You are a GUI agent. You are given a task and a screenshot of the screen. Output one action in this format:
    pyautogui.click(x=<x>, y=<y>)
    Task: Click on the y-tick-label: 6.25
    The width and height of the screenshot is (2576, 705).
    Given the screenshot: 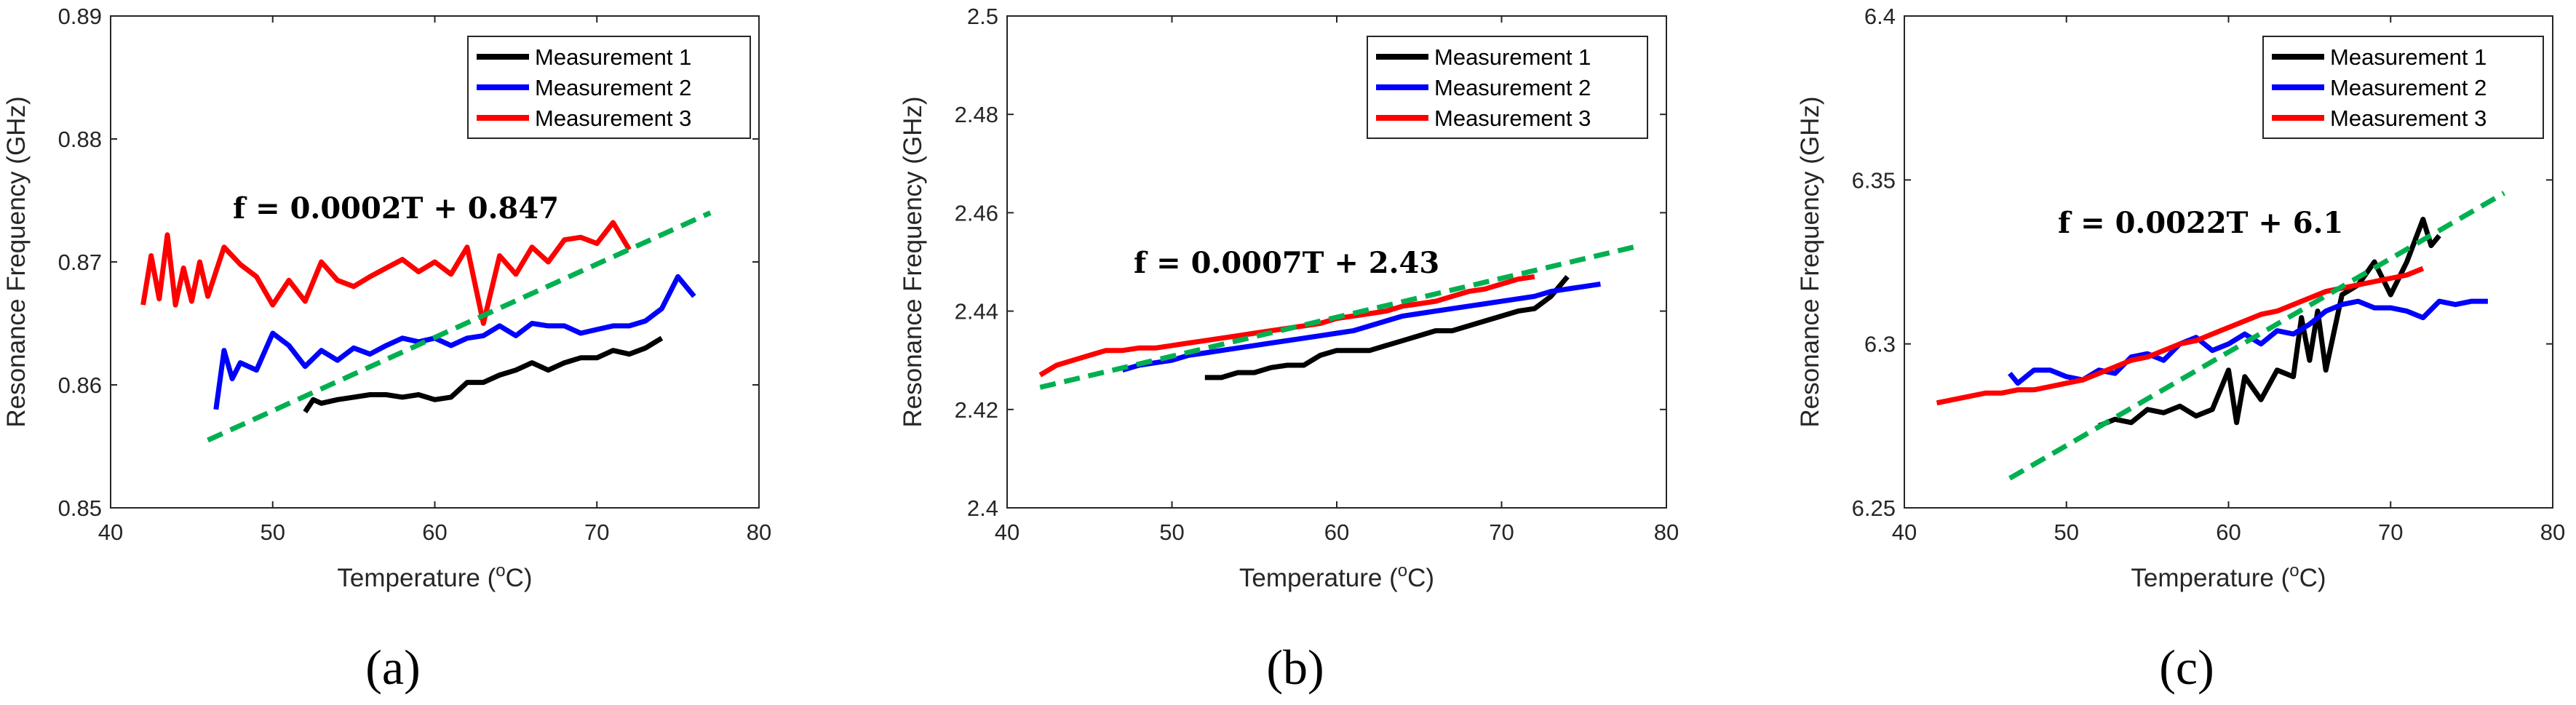 What is the action you would take?
    pyautogui.click(x=1874, y=508)
    